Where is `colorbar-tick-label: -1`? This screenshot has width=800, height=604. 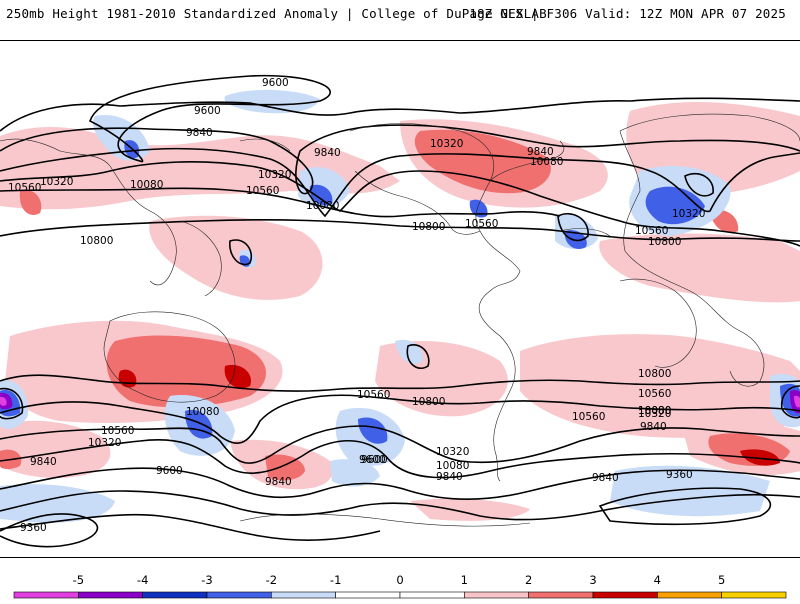 colorbar-tick-label: -1 is located at coordinates (335, 580).